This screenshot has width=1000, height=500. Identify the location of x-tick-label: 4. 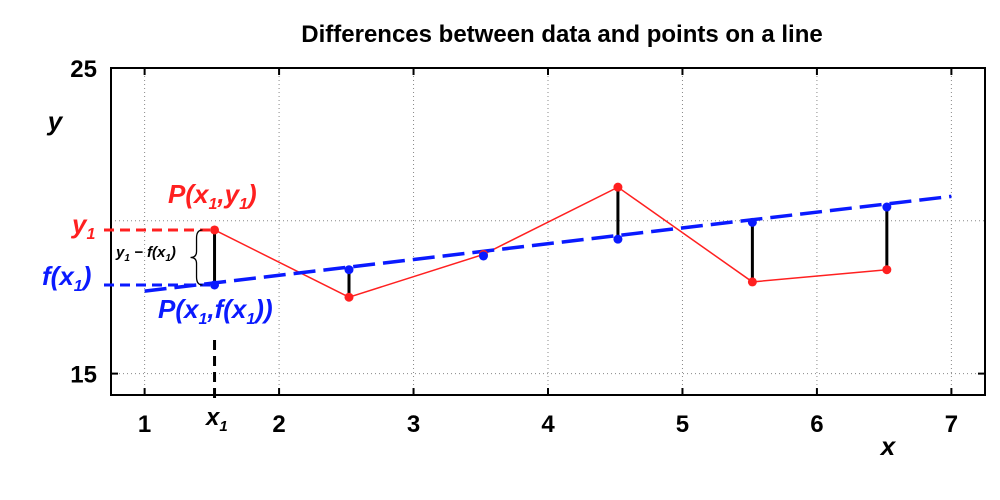
(548, 424).